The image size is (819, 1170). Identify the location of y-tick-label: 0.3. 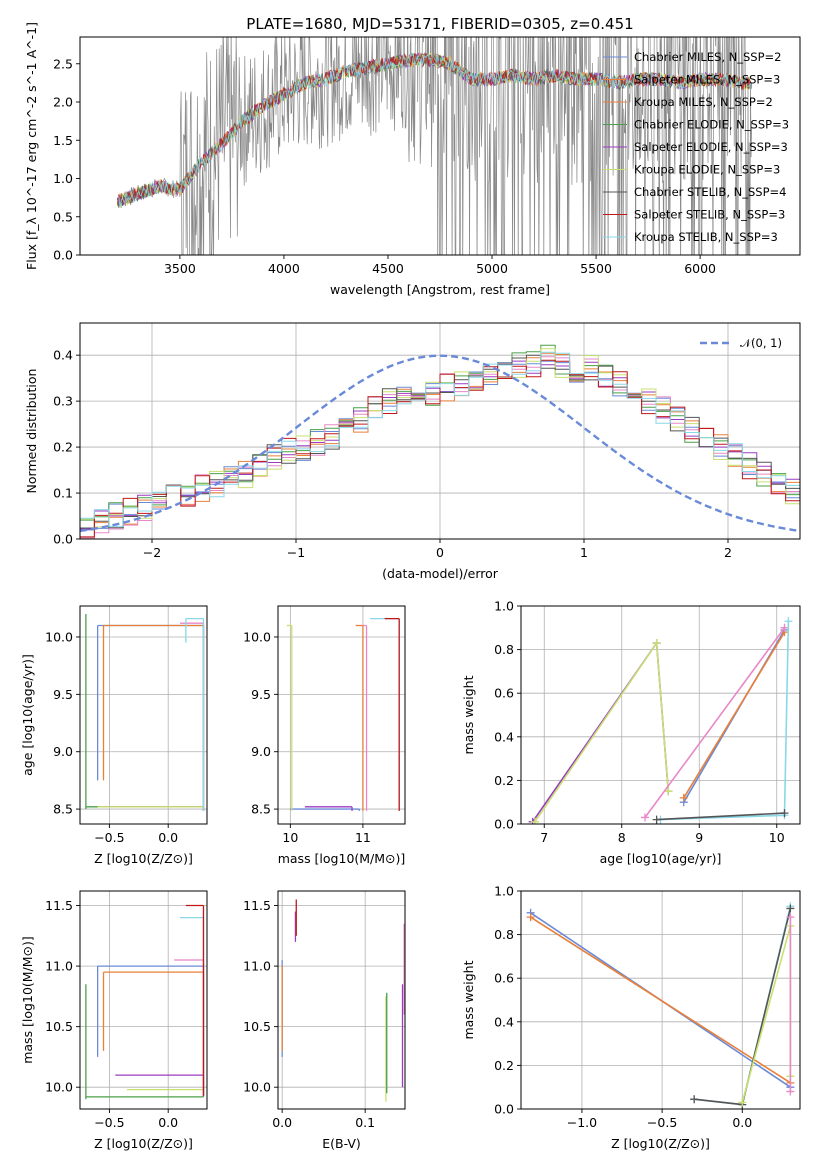
(63, 401).